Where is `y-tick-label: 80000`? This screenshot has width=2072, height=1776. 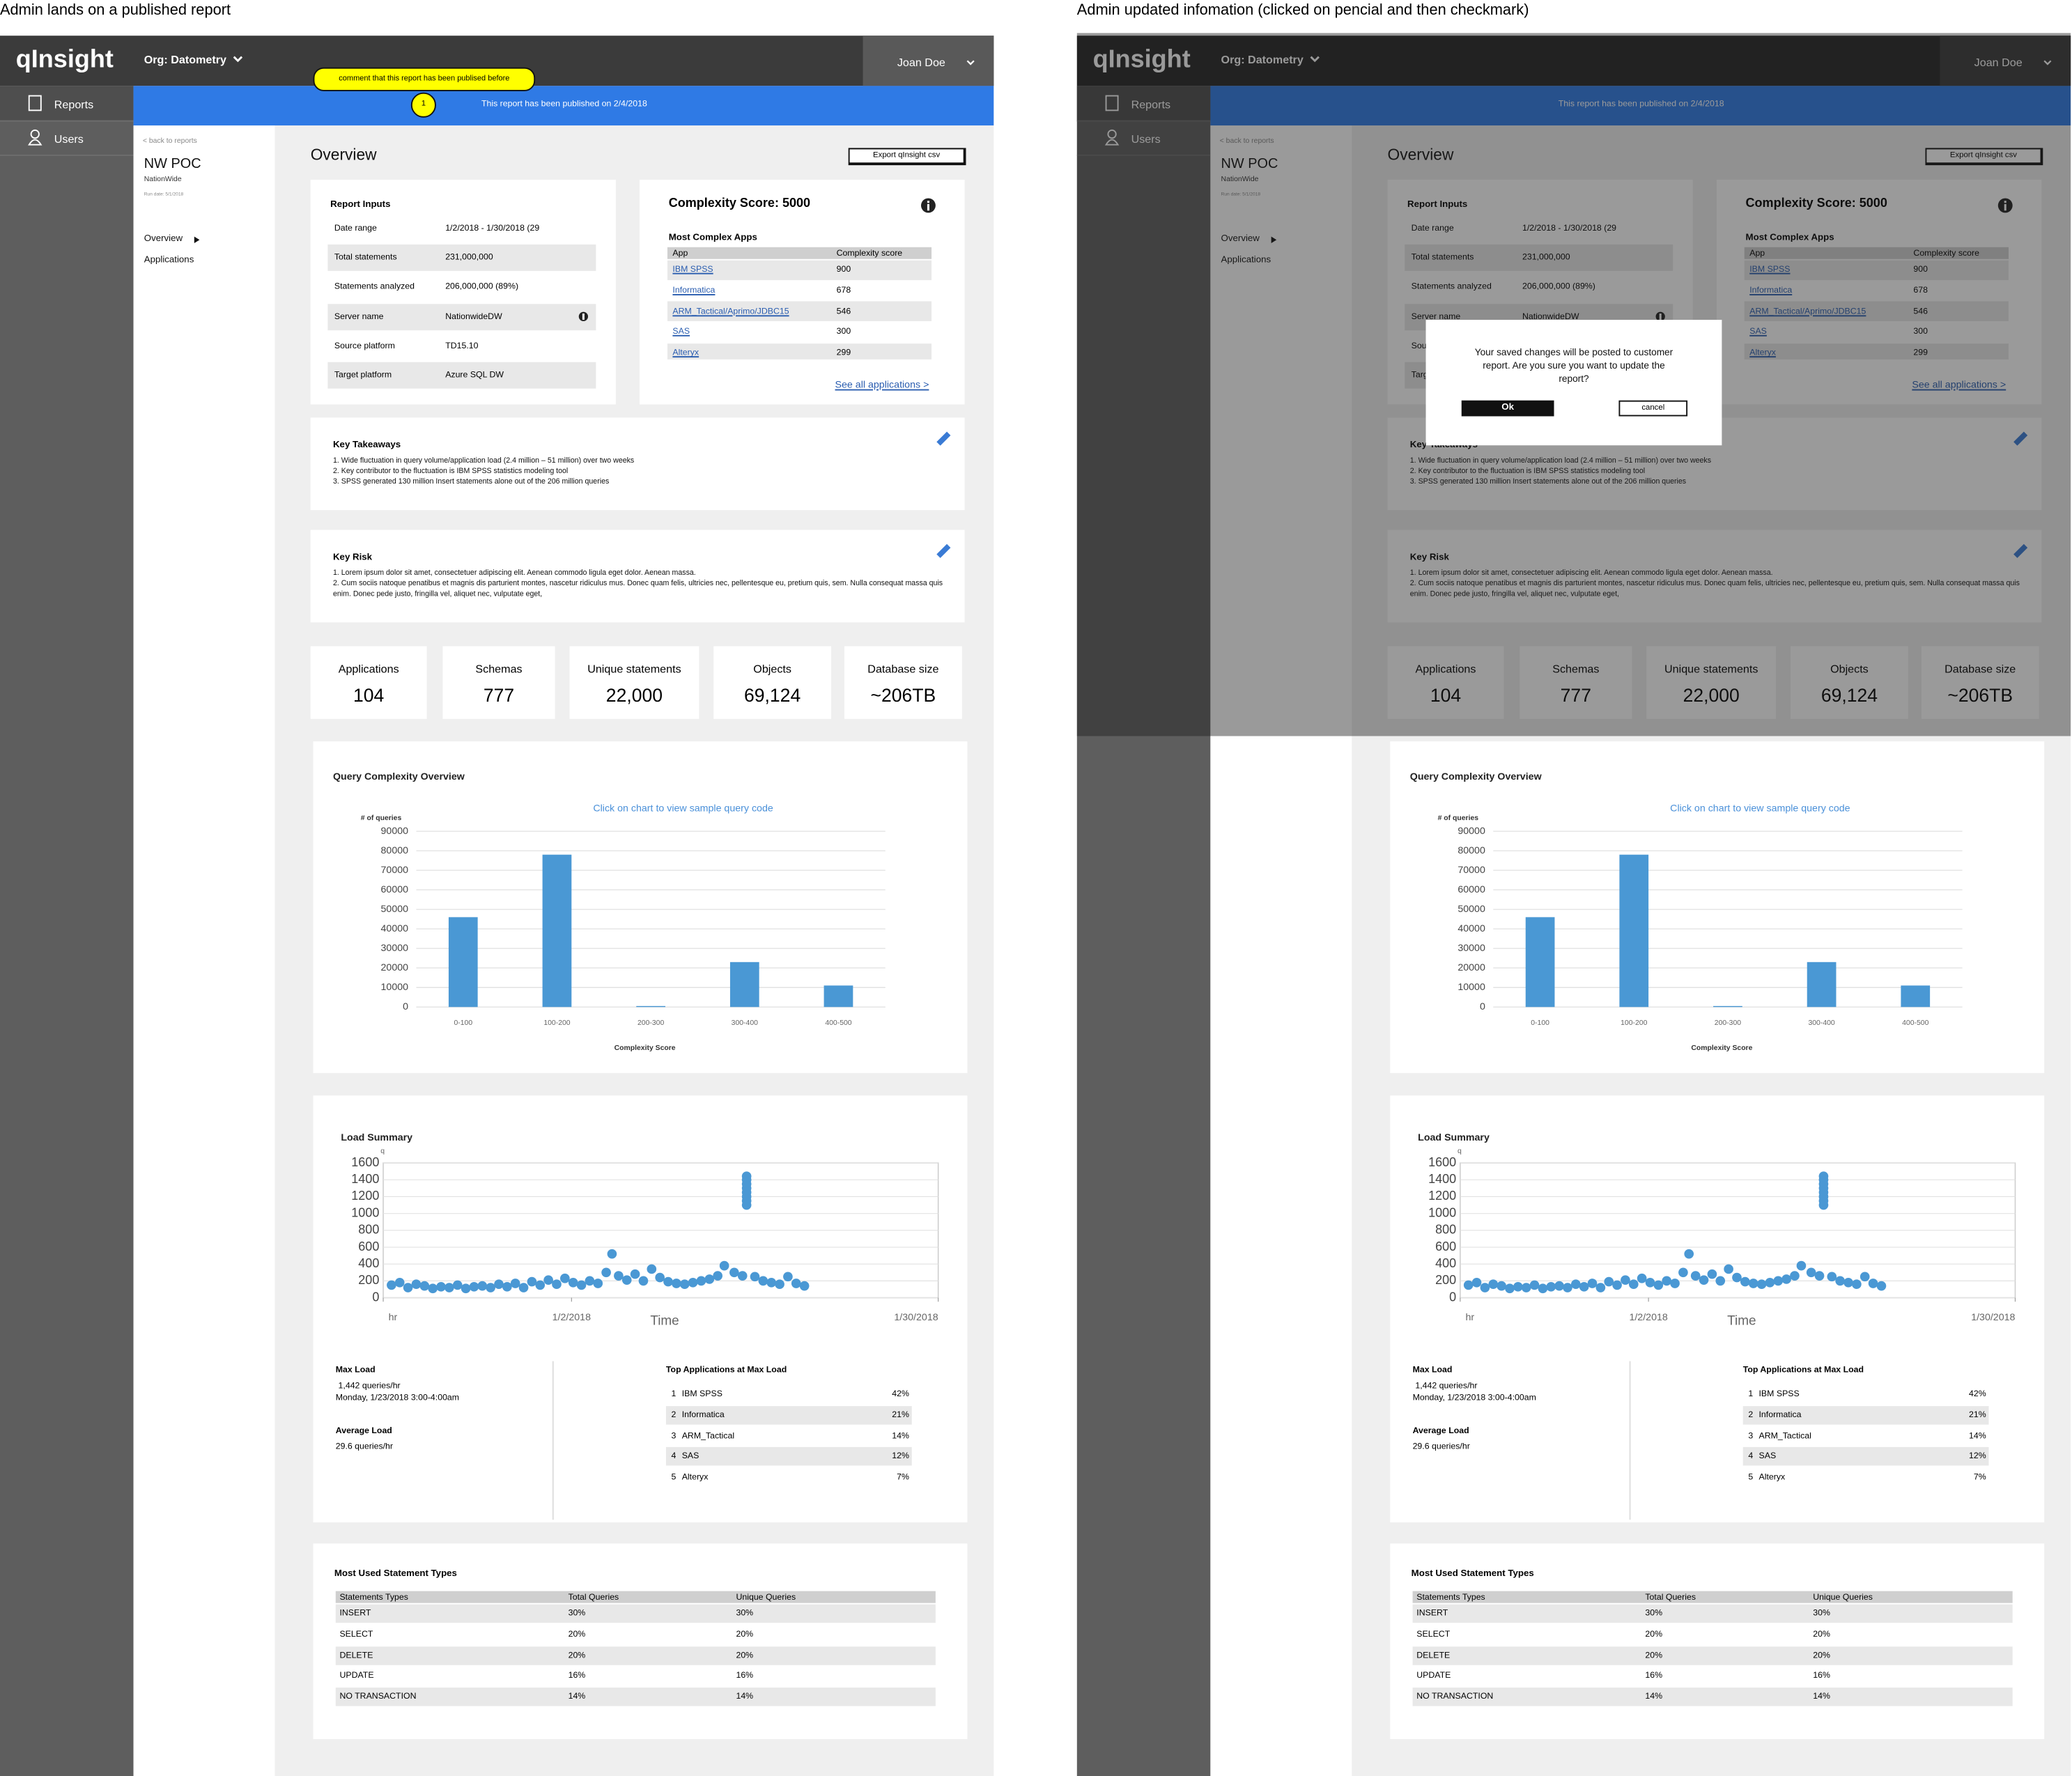 y-tick-label: 80000 is located at coordinates (1472, 850).